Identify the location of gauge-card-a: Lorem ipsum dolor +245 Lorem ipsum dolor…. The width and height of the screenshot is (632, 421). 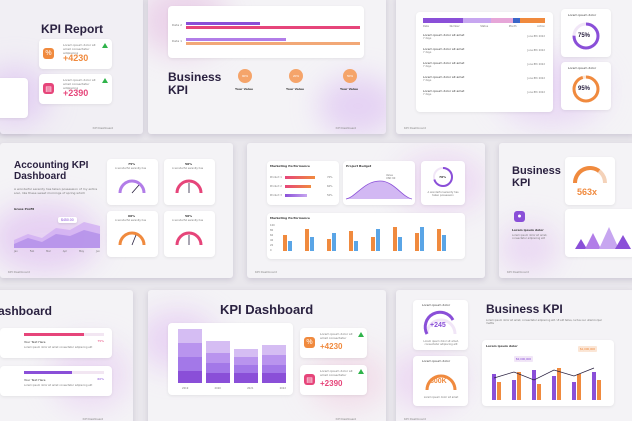
(440, 325).